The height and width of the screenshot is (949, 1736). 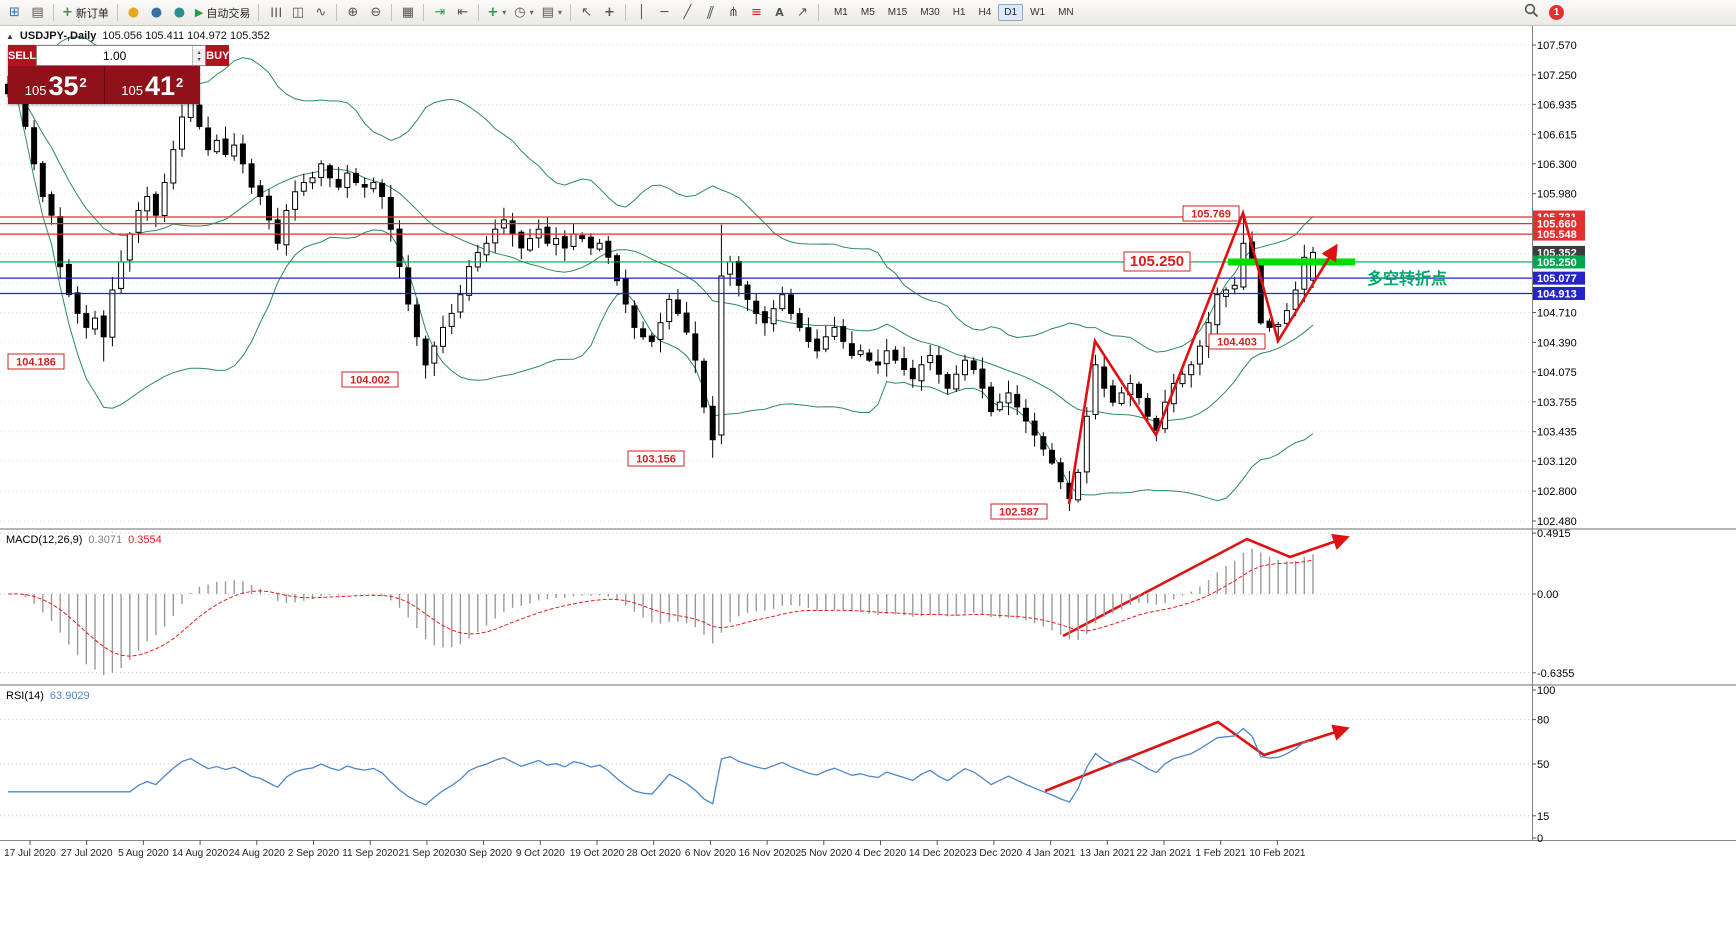 What do you see at coordinates (352, 13) in the screenshot?
I see `zoom-in-button: ⊕` at bounding box center [352, 13].